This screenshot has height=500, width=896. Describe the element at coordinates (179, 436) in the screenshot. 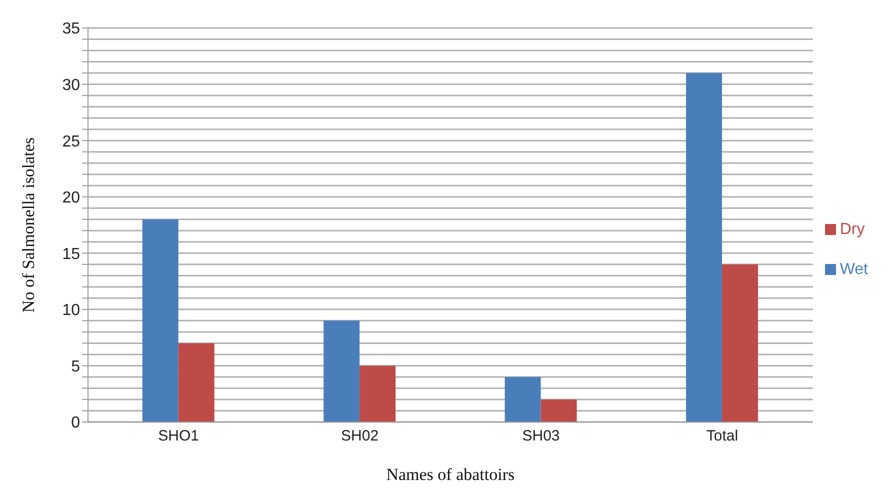

I see `x-tick-label: SHO1` at that location.